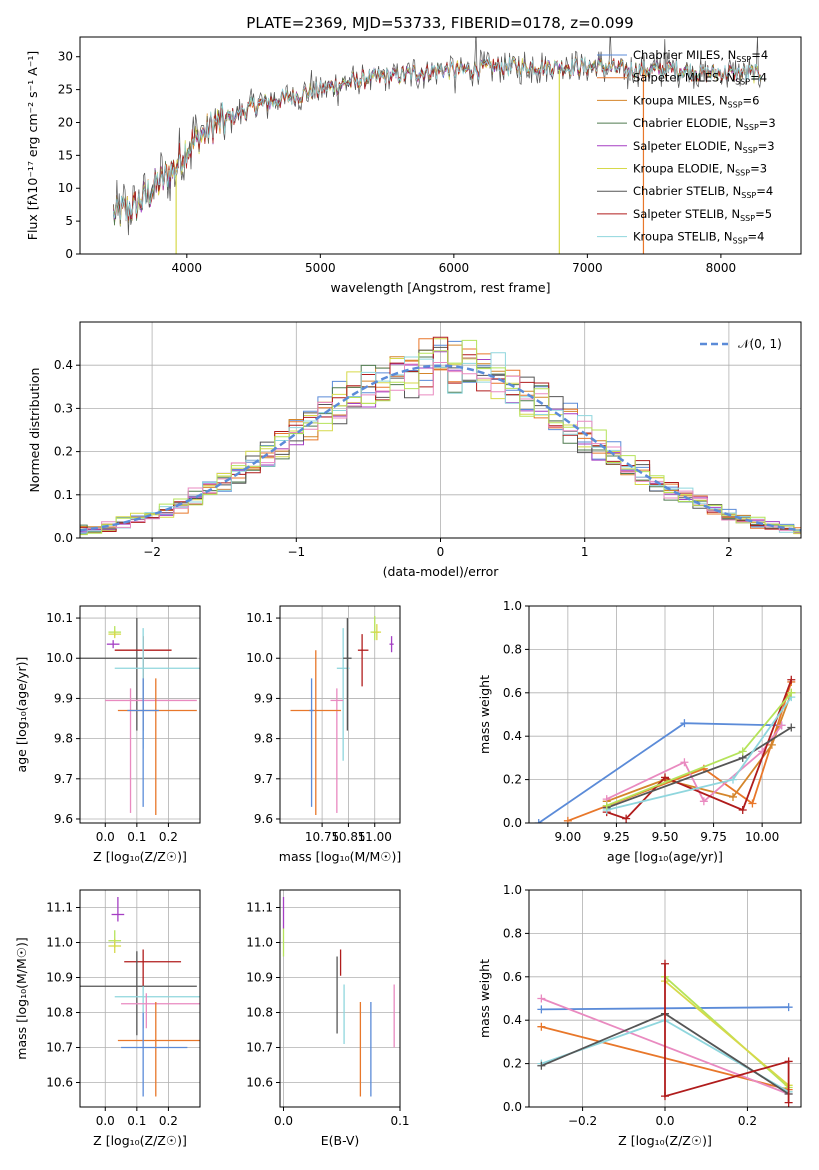 The width and height of the screenshot is (819, 1170). Describe the element at coordinates (65, 122) in the screenshot. I see `y-tick-label: 20` at that location.